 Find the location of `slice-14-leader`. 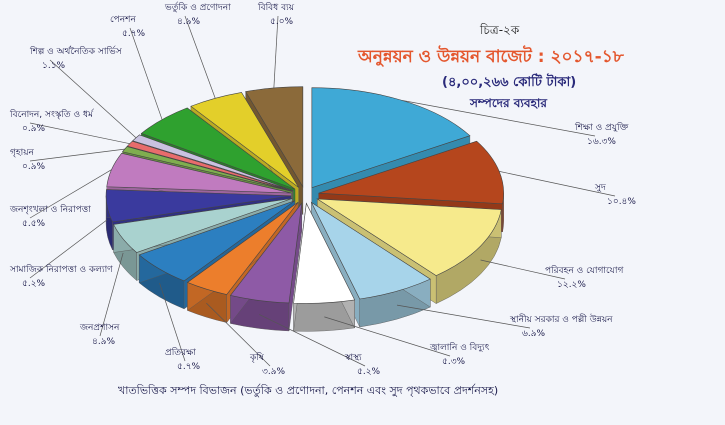

slice-14-leader is located at coordinates (146, 73).